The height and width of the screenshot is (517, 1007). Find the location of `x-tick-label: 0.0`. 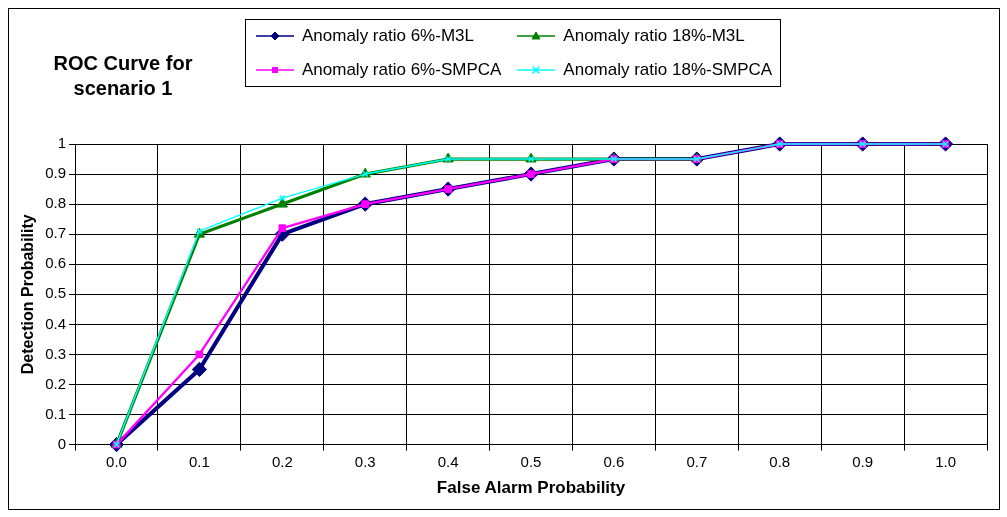

x-tick-label: 0.0 is located at coordinates (116, 461).